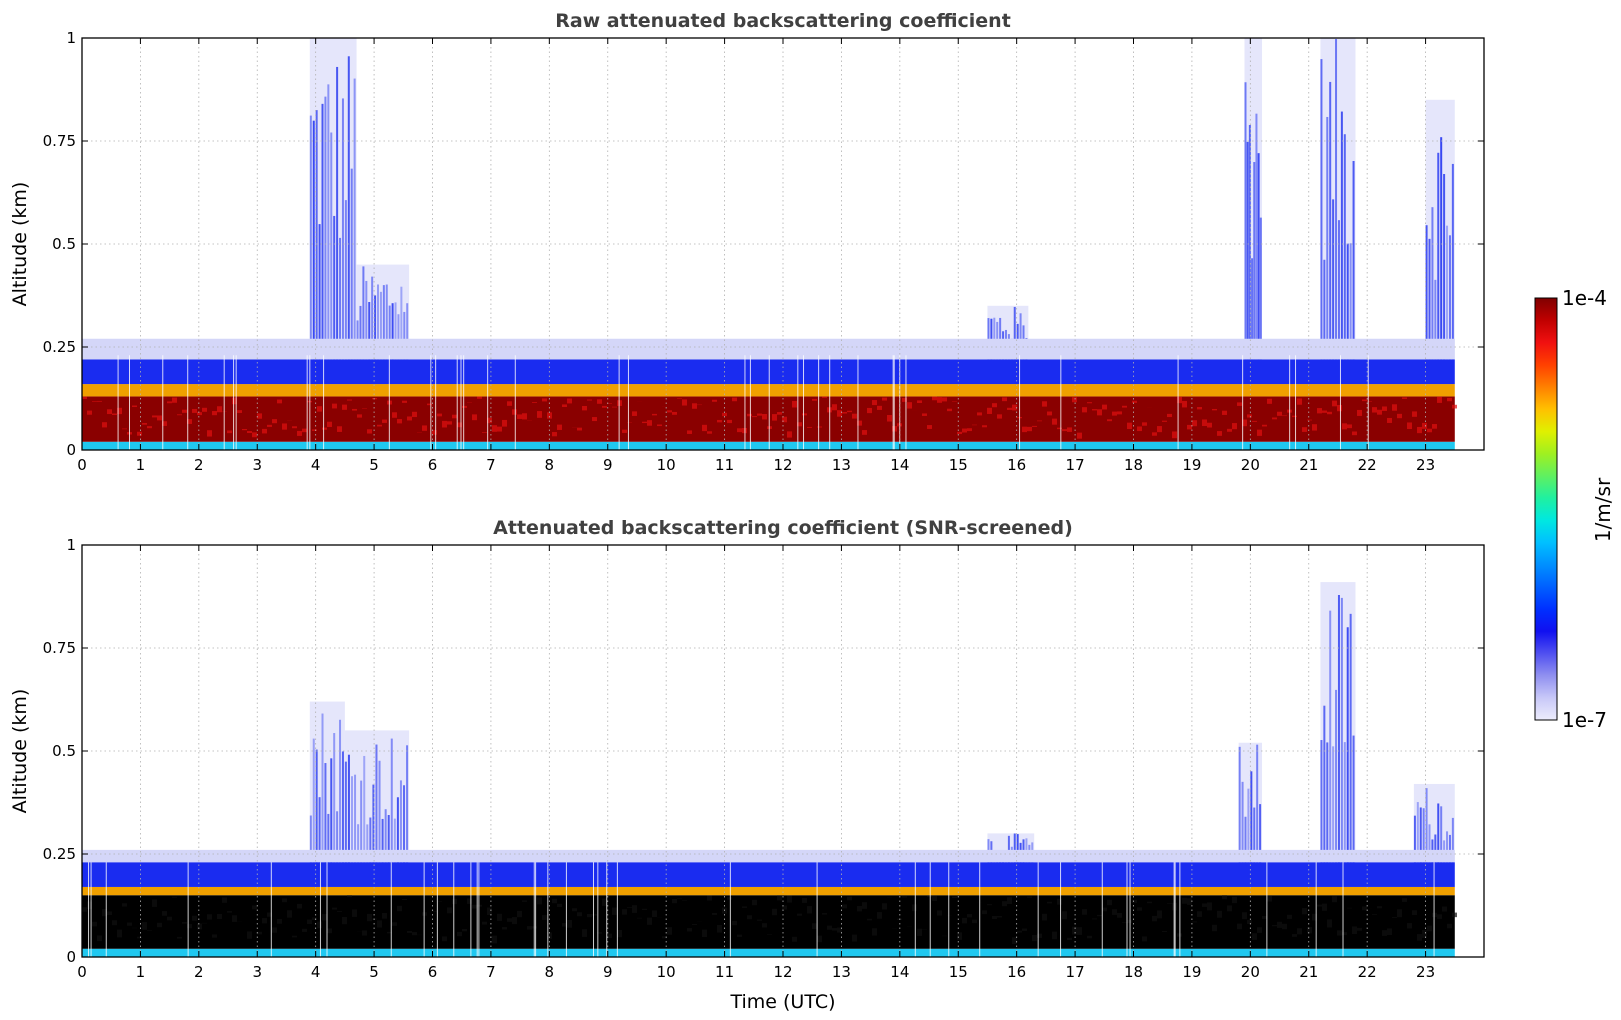  I want to click on x-tick-label: 6, so click(433, 972).